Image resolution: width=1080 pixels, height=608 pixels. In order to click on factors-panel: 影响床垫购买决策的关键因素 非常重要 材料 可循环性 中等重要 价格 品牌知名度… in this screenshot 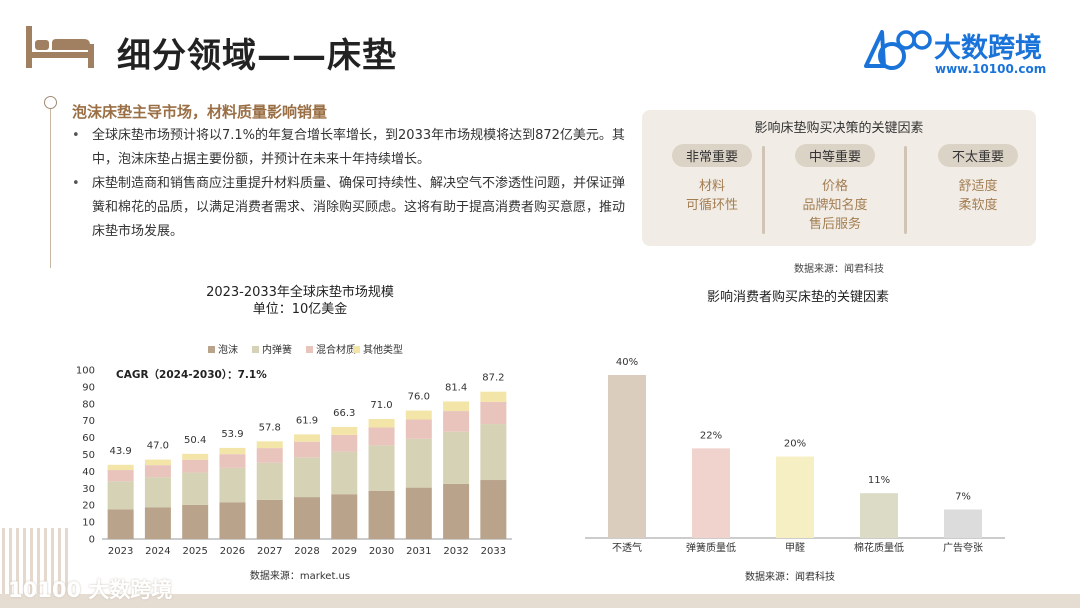, I will do `click(839, 178)`.